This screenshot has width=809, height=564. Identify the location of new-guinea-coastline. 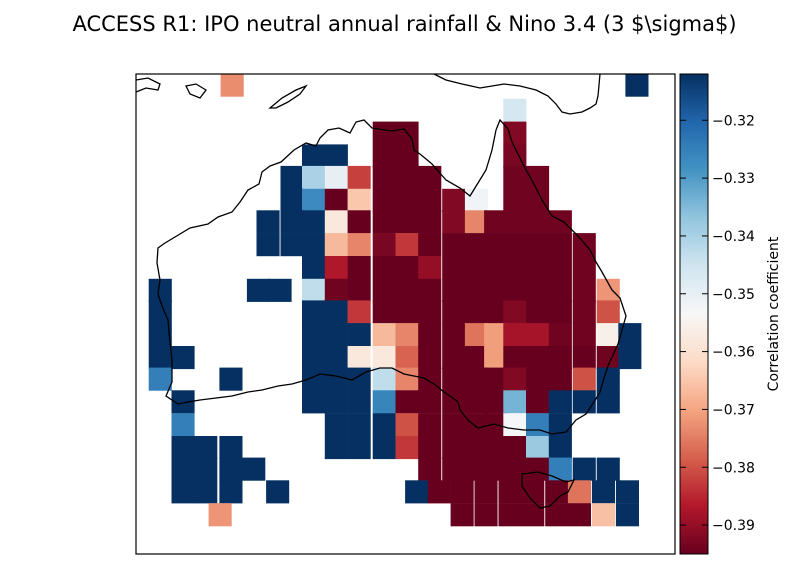
(517, 94).